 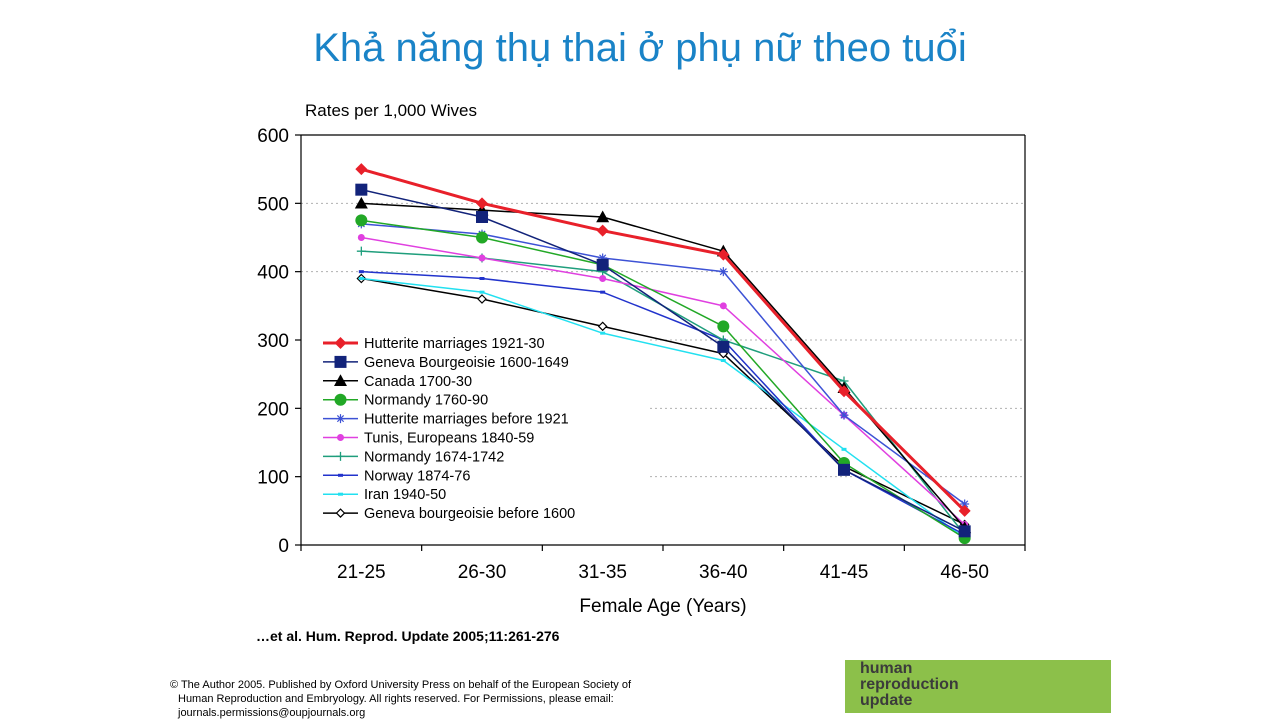 What do you see at coordinates (361, 572) in the screenshot?
I see `x-tick-label: 21-25` at bounding box center [361, 572].